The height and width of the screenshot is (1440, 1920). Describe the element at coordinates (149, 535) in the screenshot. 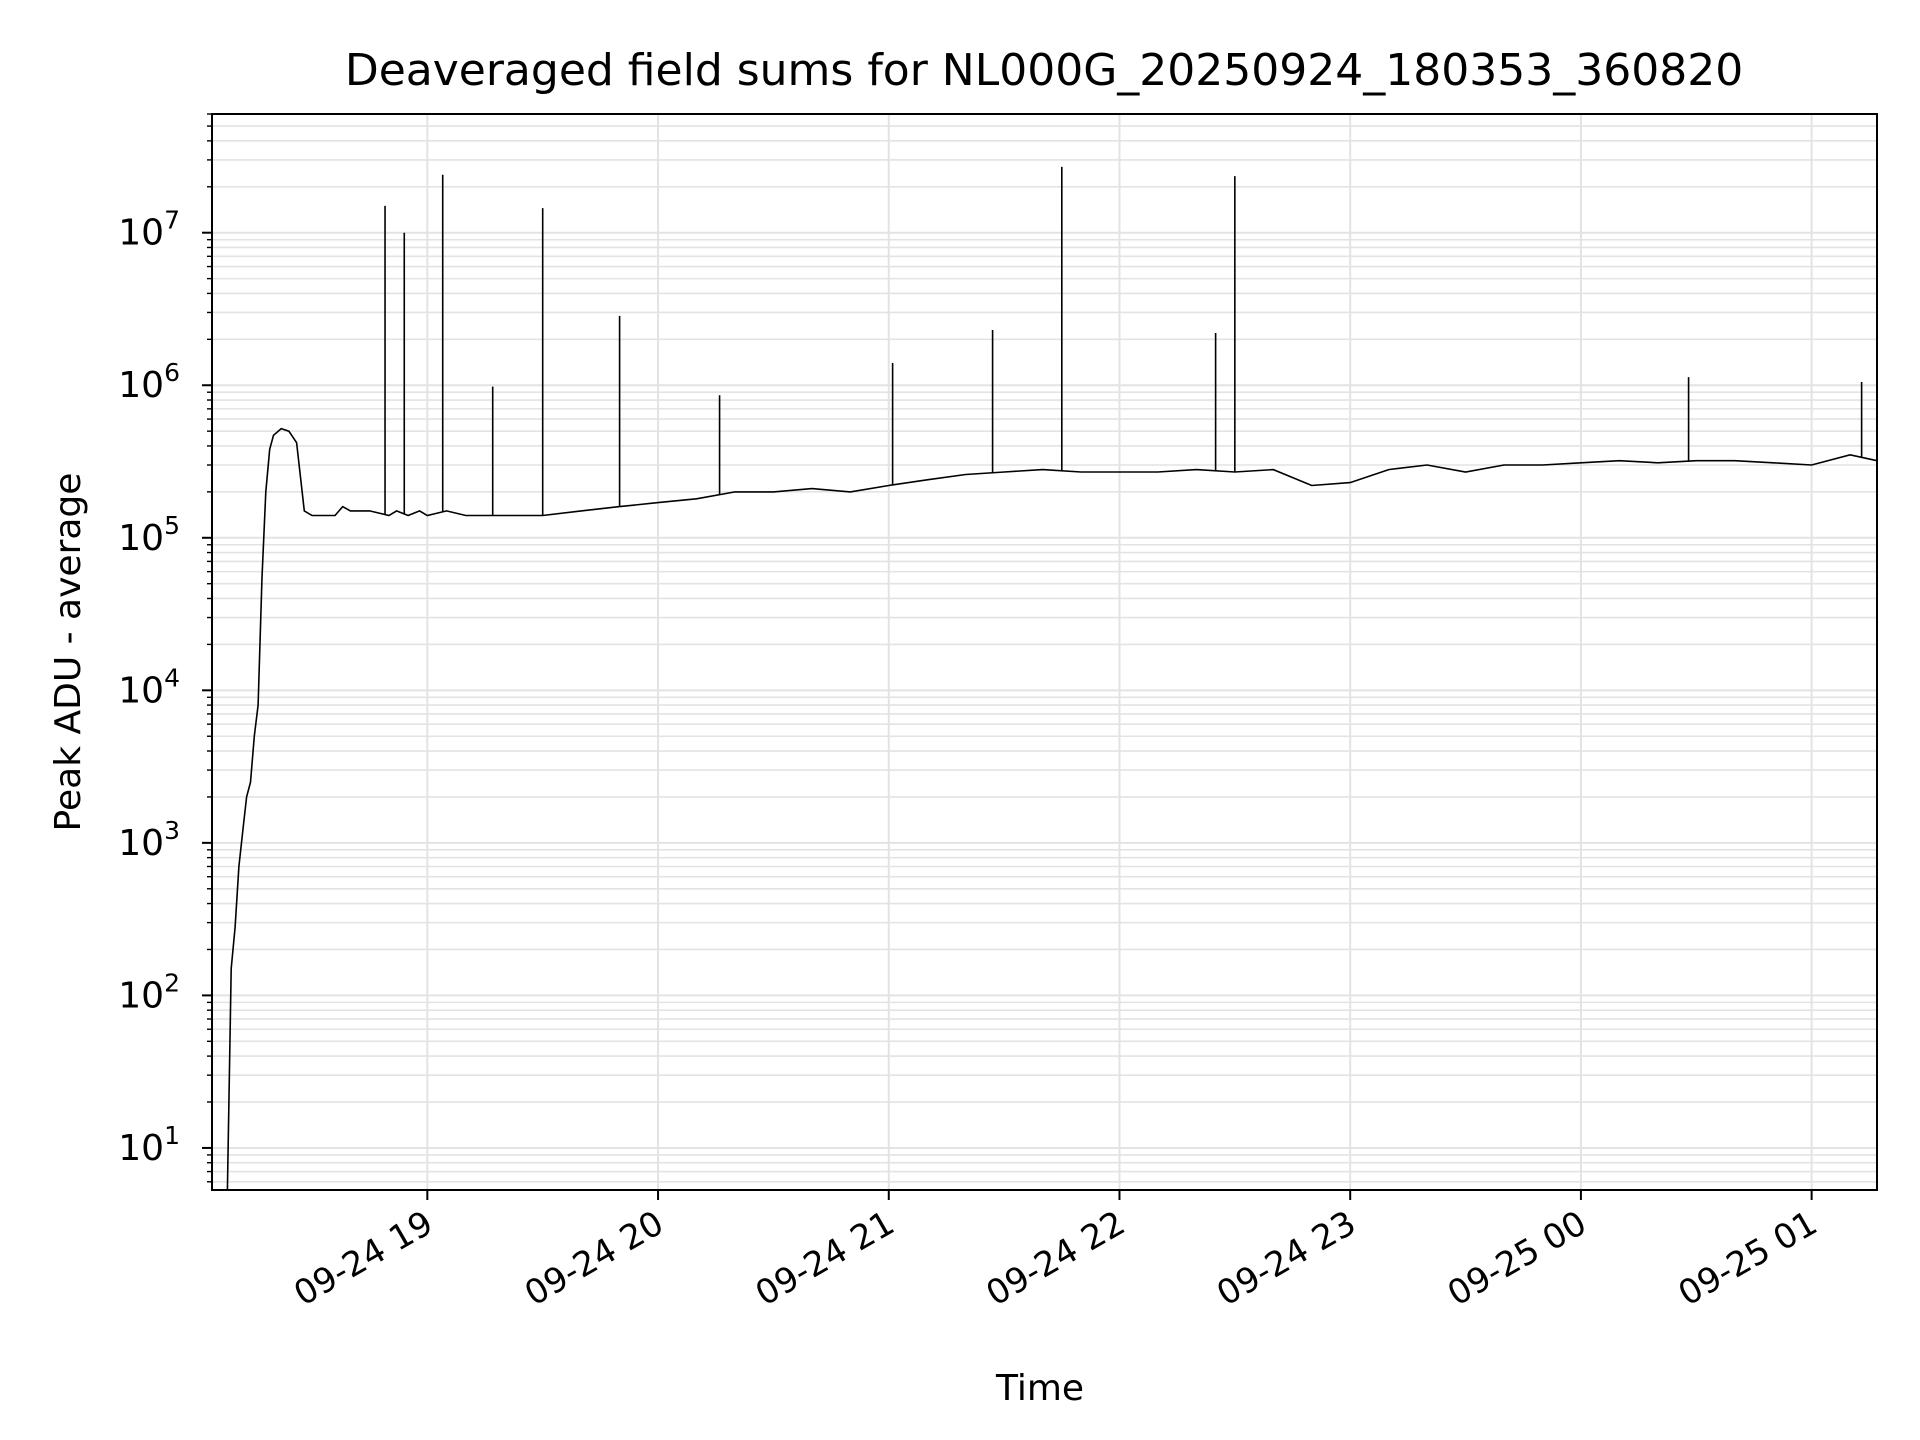

I see `y-tick-label: 10⁵` at that location.